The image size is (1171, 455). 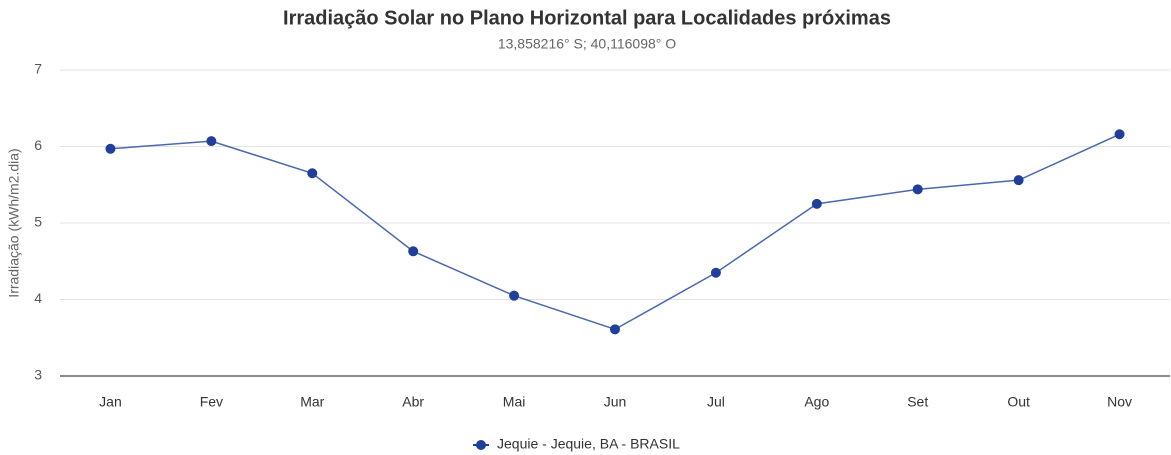 I want to click on x-tick-label: Jun, so click(x=615, y=402).